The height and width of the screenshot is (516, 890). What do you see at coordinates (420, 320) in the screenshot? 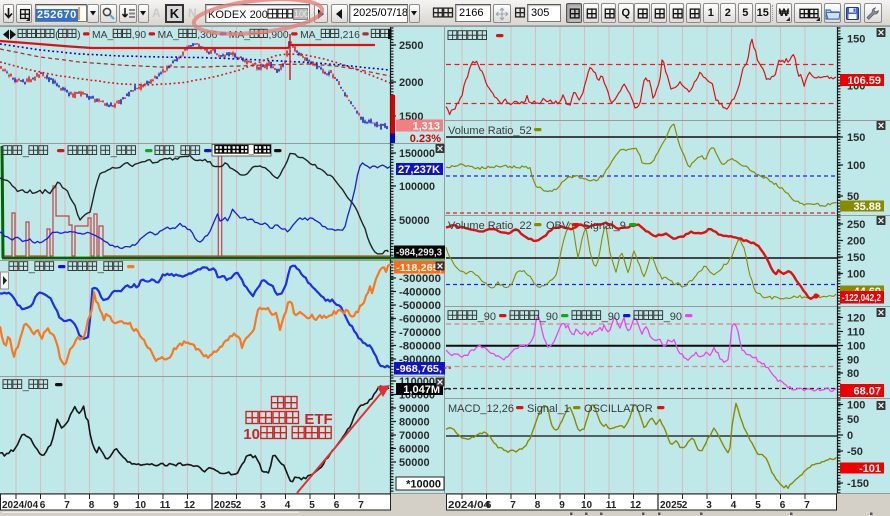
I see `svg-text: -600000` at bounding box center [420, 320].